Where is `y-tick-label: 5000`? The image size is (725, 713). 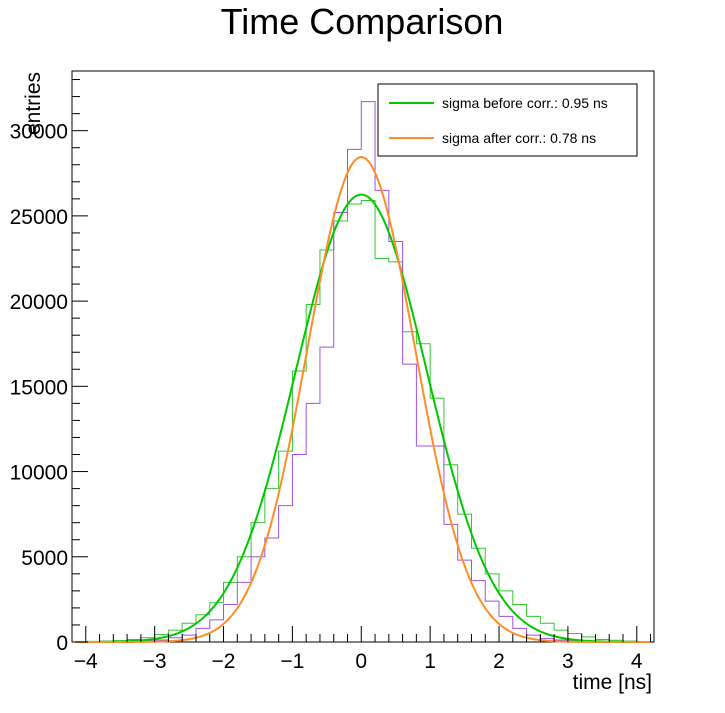 y-tick-label: 5000 is located at coordinates (44, 558).